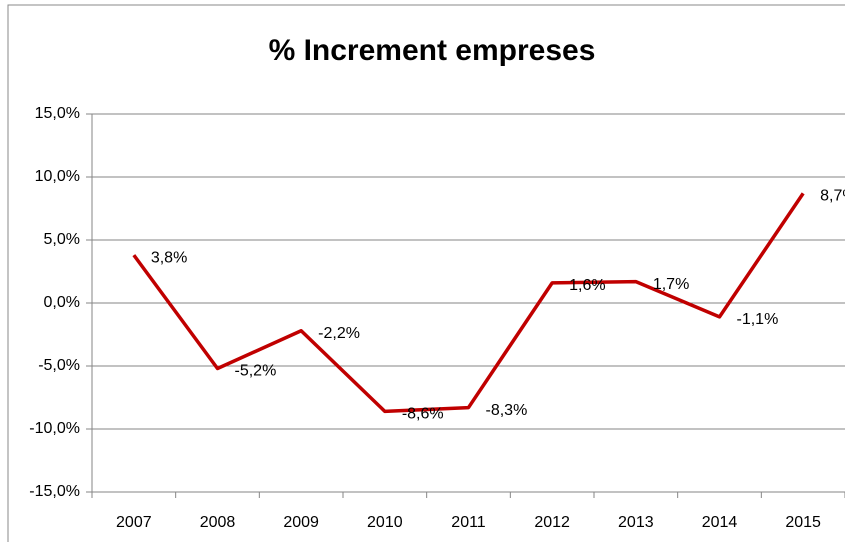 This screenshot has height=542, width=845. Describe the element at coordinates (301, 522) in the screenshot. I see `x-tick-label: 2009` at that location.